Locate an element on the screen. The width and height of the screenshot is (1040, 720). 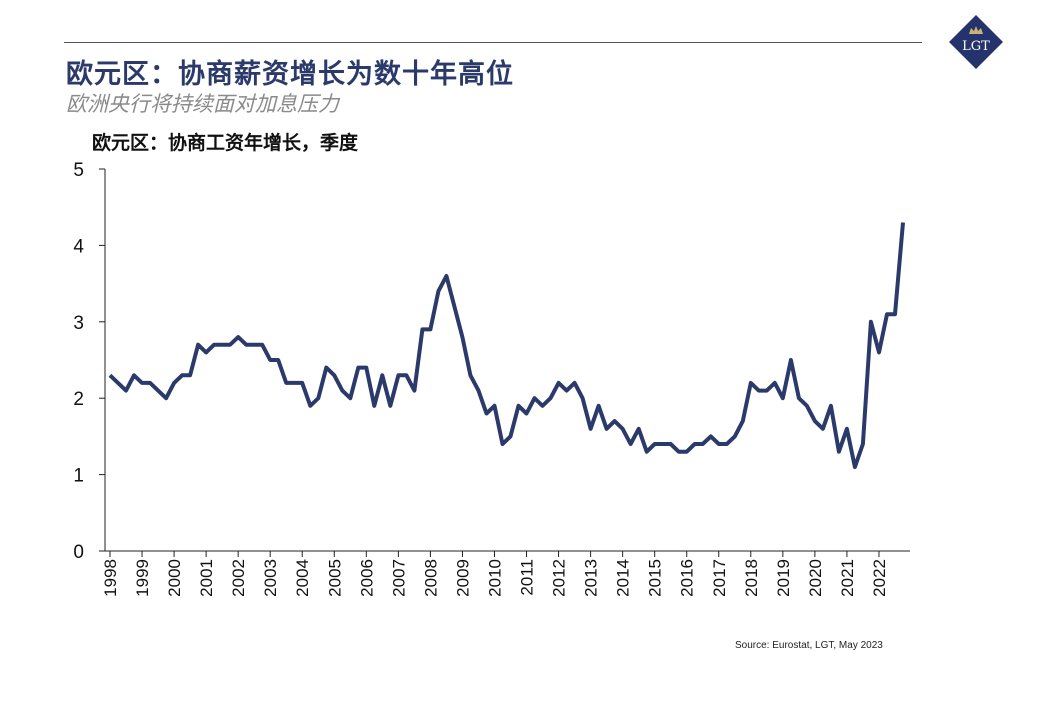
lgt-logo: LGT is located at coordinates (976, 42).